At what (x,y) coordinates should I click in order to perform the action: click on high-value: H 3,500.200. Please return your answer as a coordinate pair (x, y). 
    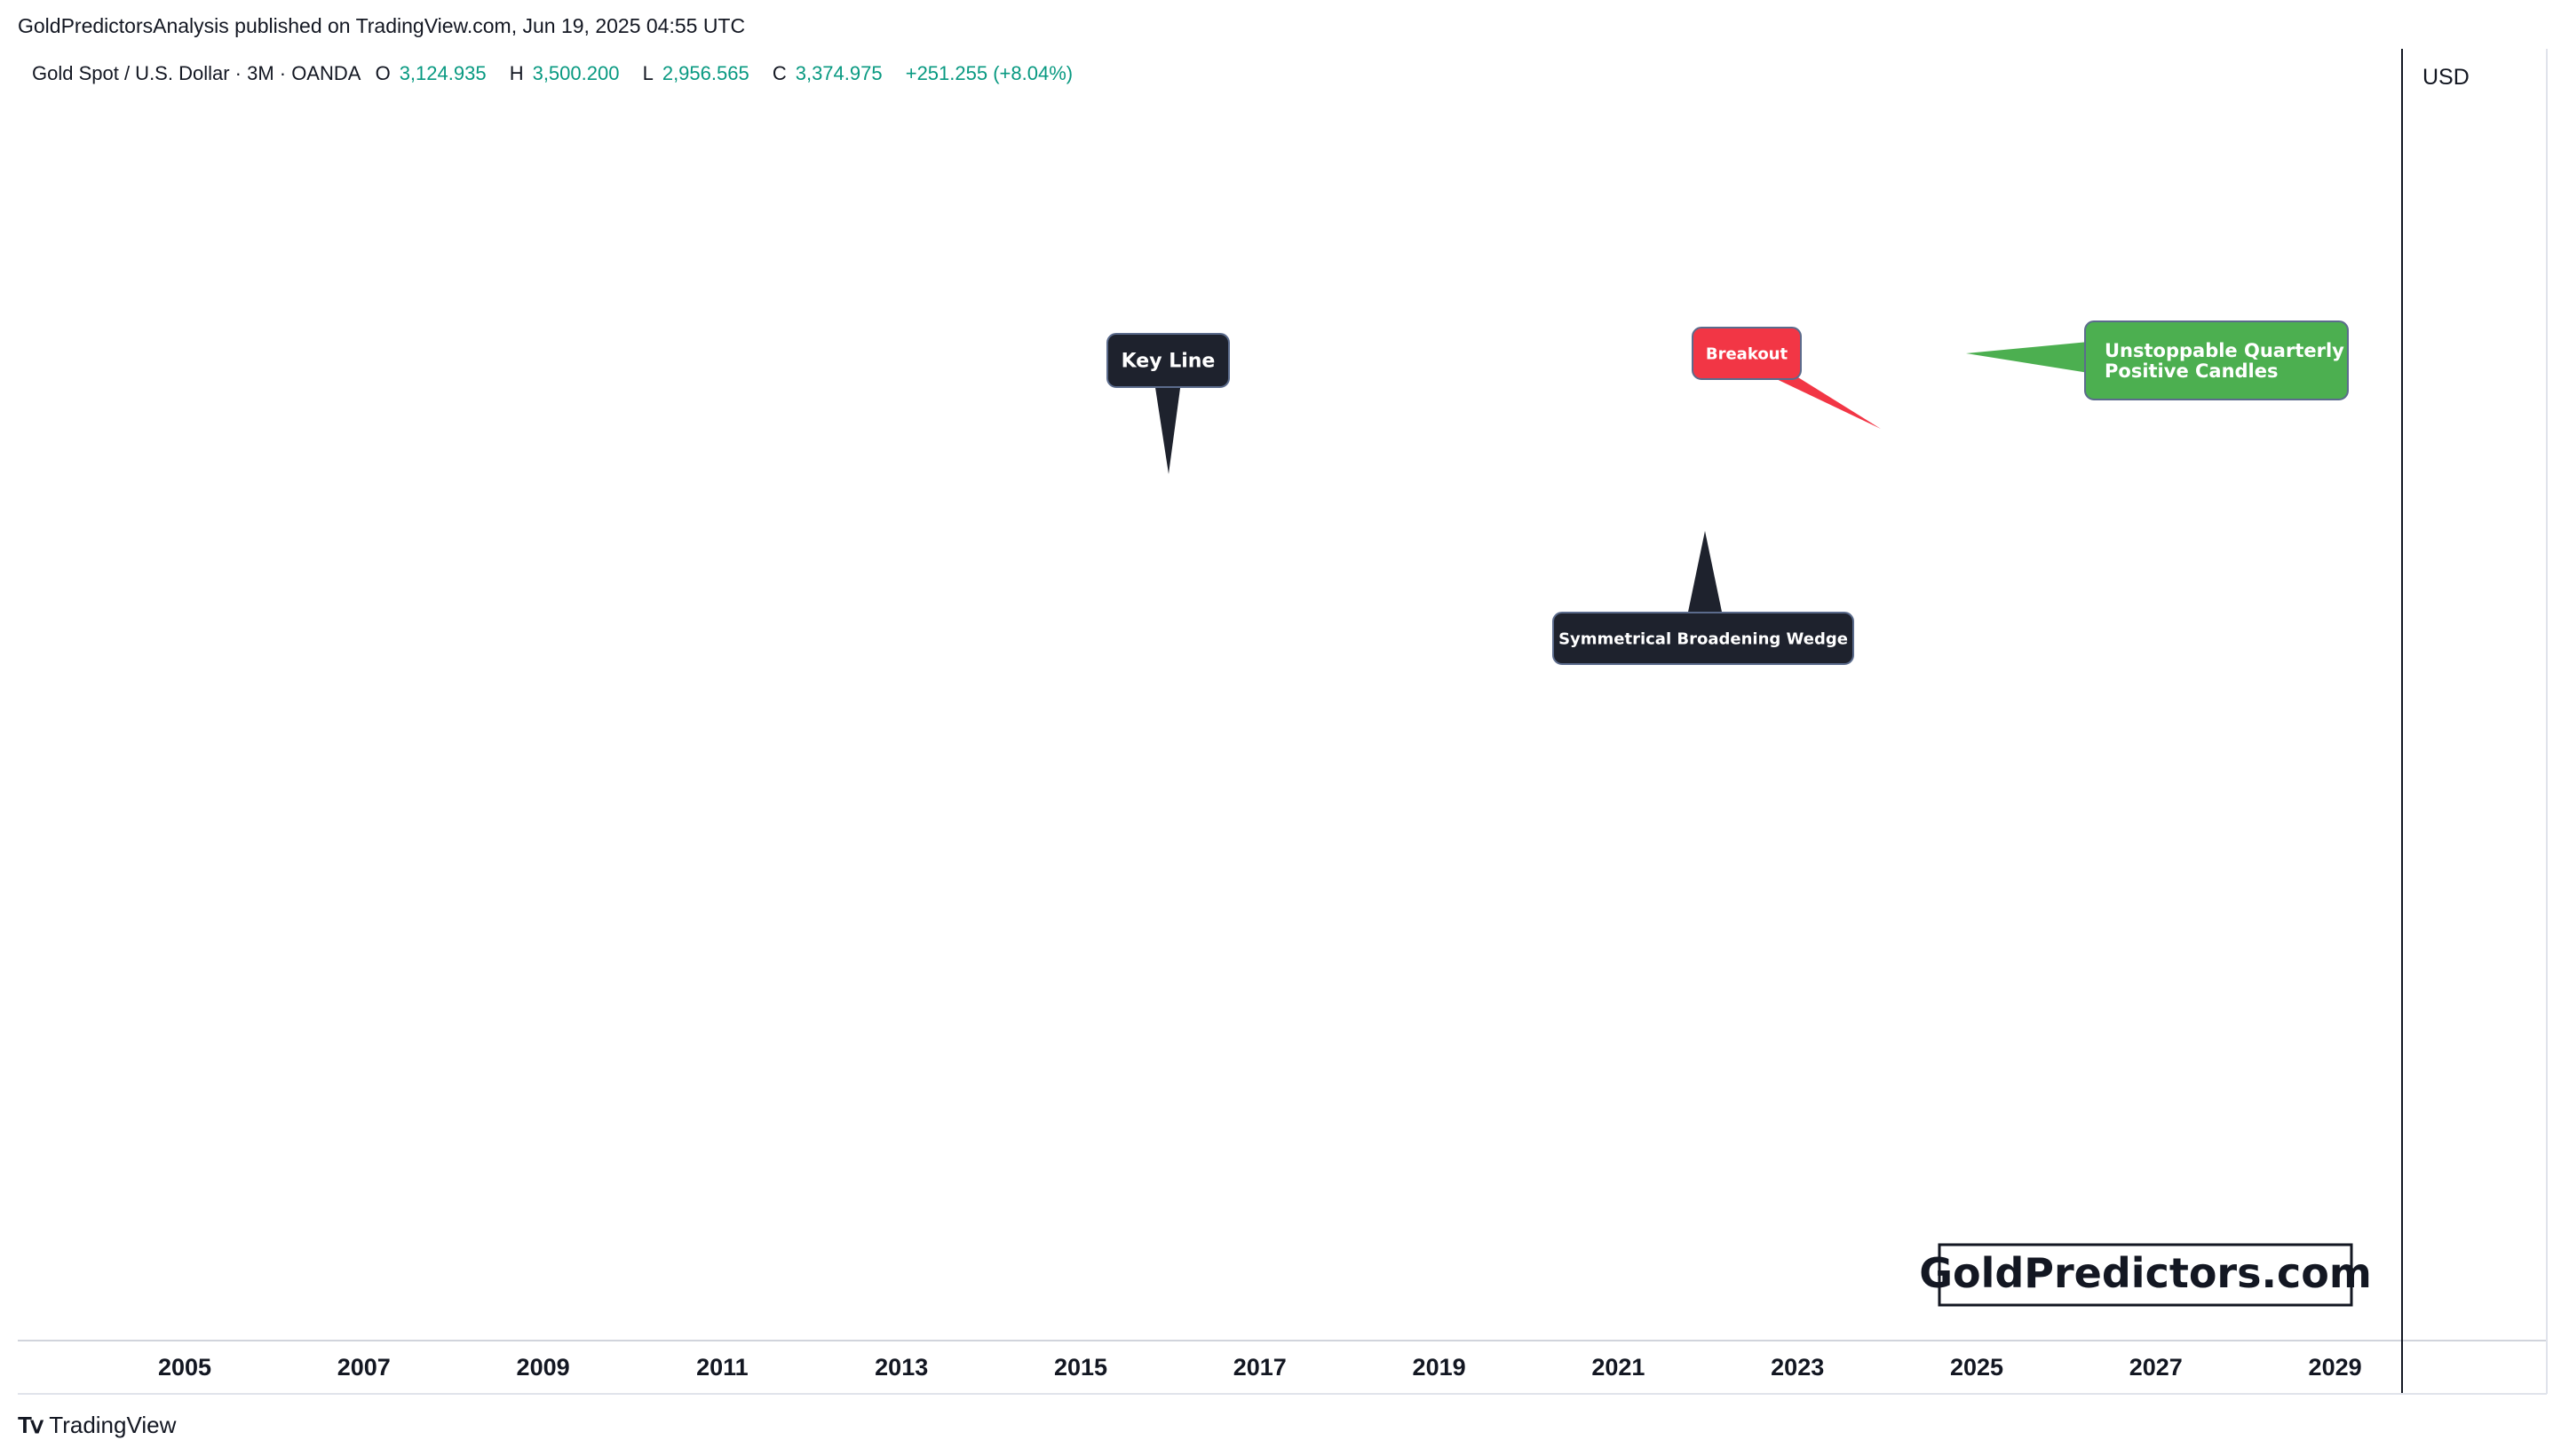
    Looking at the image, I should click on (565, 73).